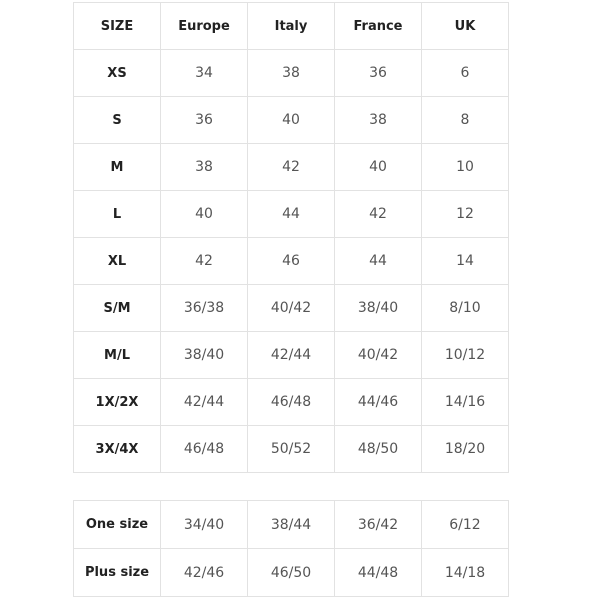 Image resolution: width=600 pixels, height=600 pixels. What do you see at coordinates (117, 308) in the screenshot?
I see `size-label-cell: S/M` at bounding box center [117, 308].